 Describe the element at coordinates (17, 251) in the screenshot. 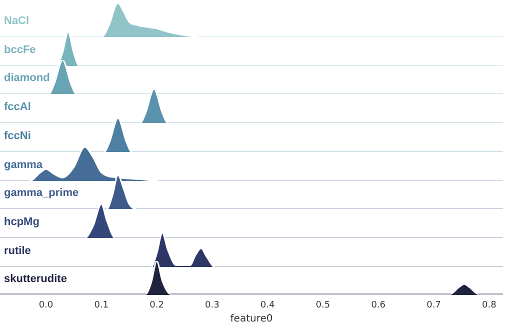

I see `text: rutile` at that location.